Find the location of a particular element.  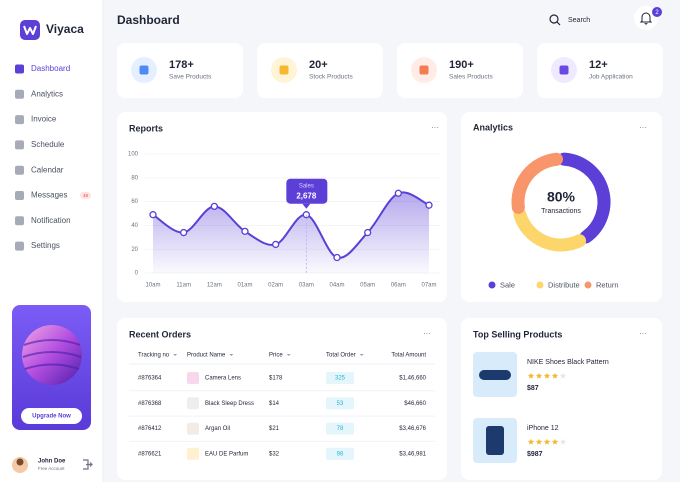

x-tick-label: 10am is located at coordinates (152, 286).